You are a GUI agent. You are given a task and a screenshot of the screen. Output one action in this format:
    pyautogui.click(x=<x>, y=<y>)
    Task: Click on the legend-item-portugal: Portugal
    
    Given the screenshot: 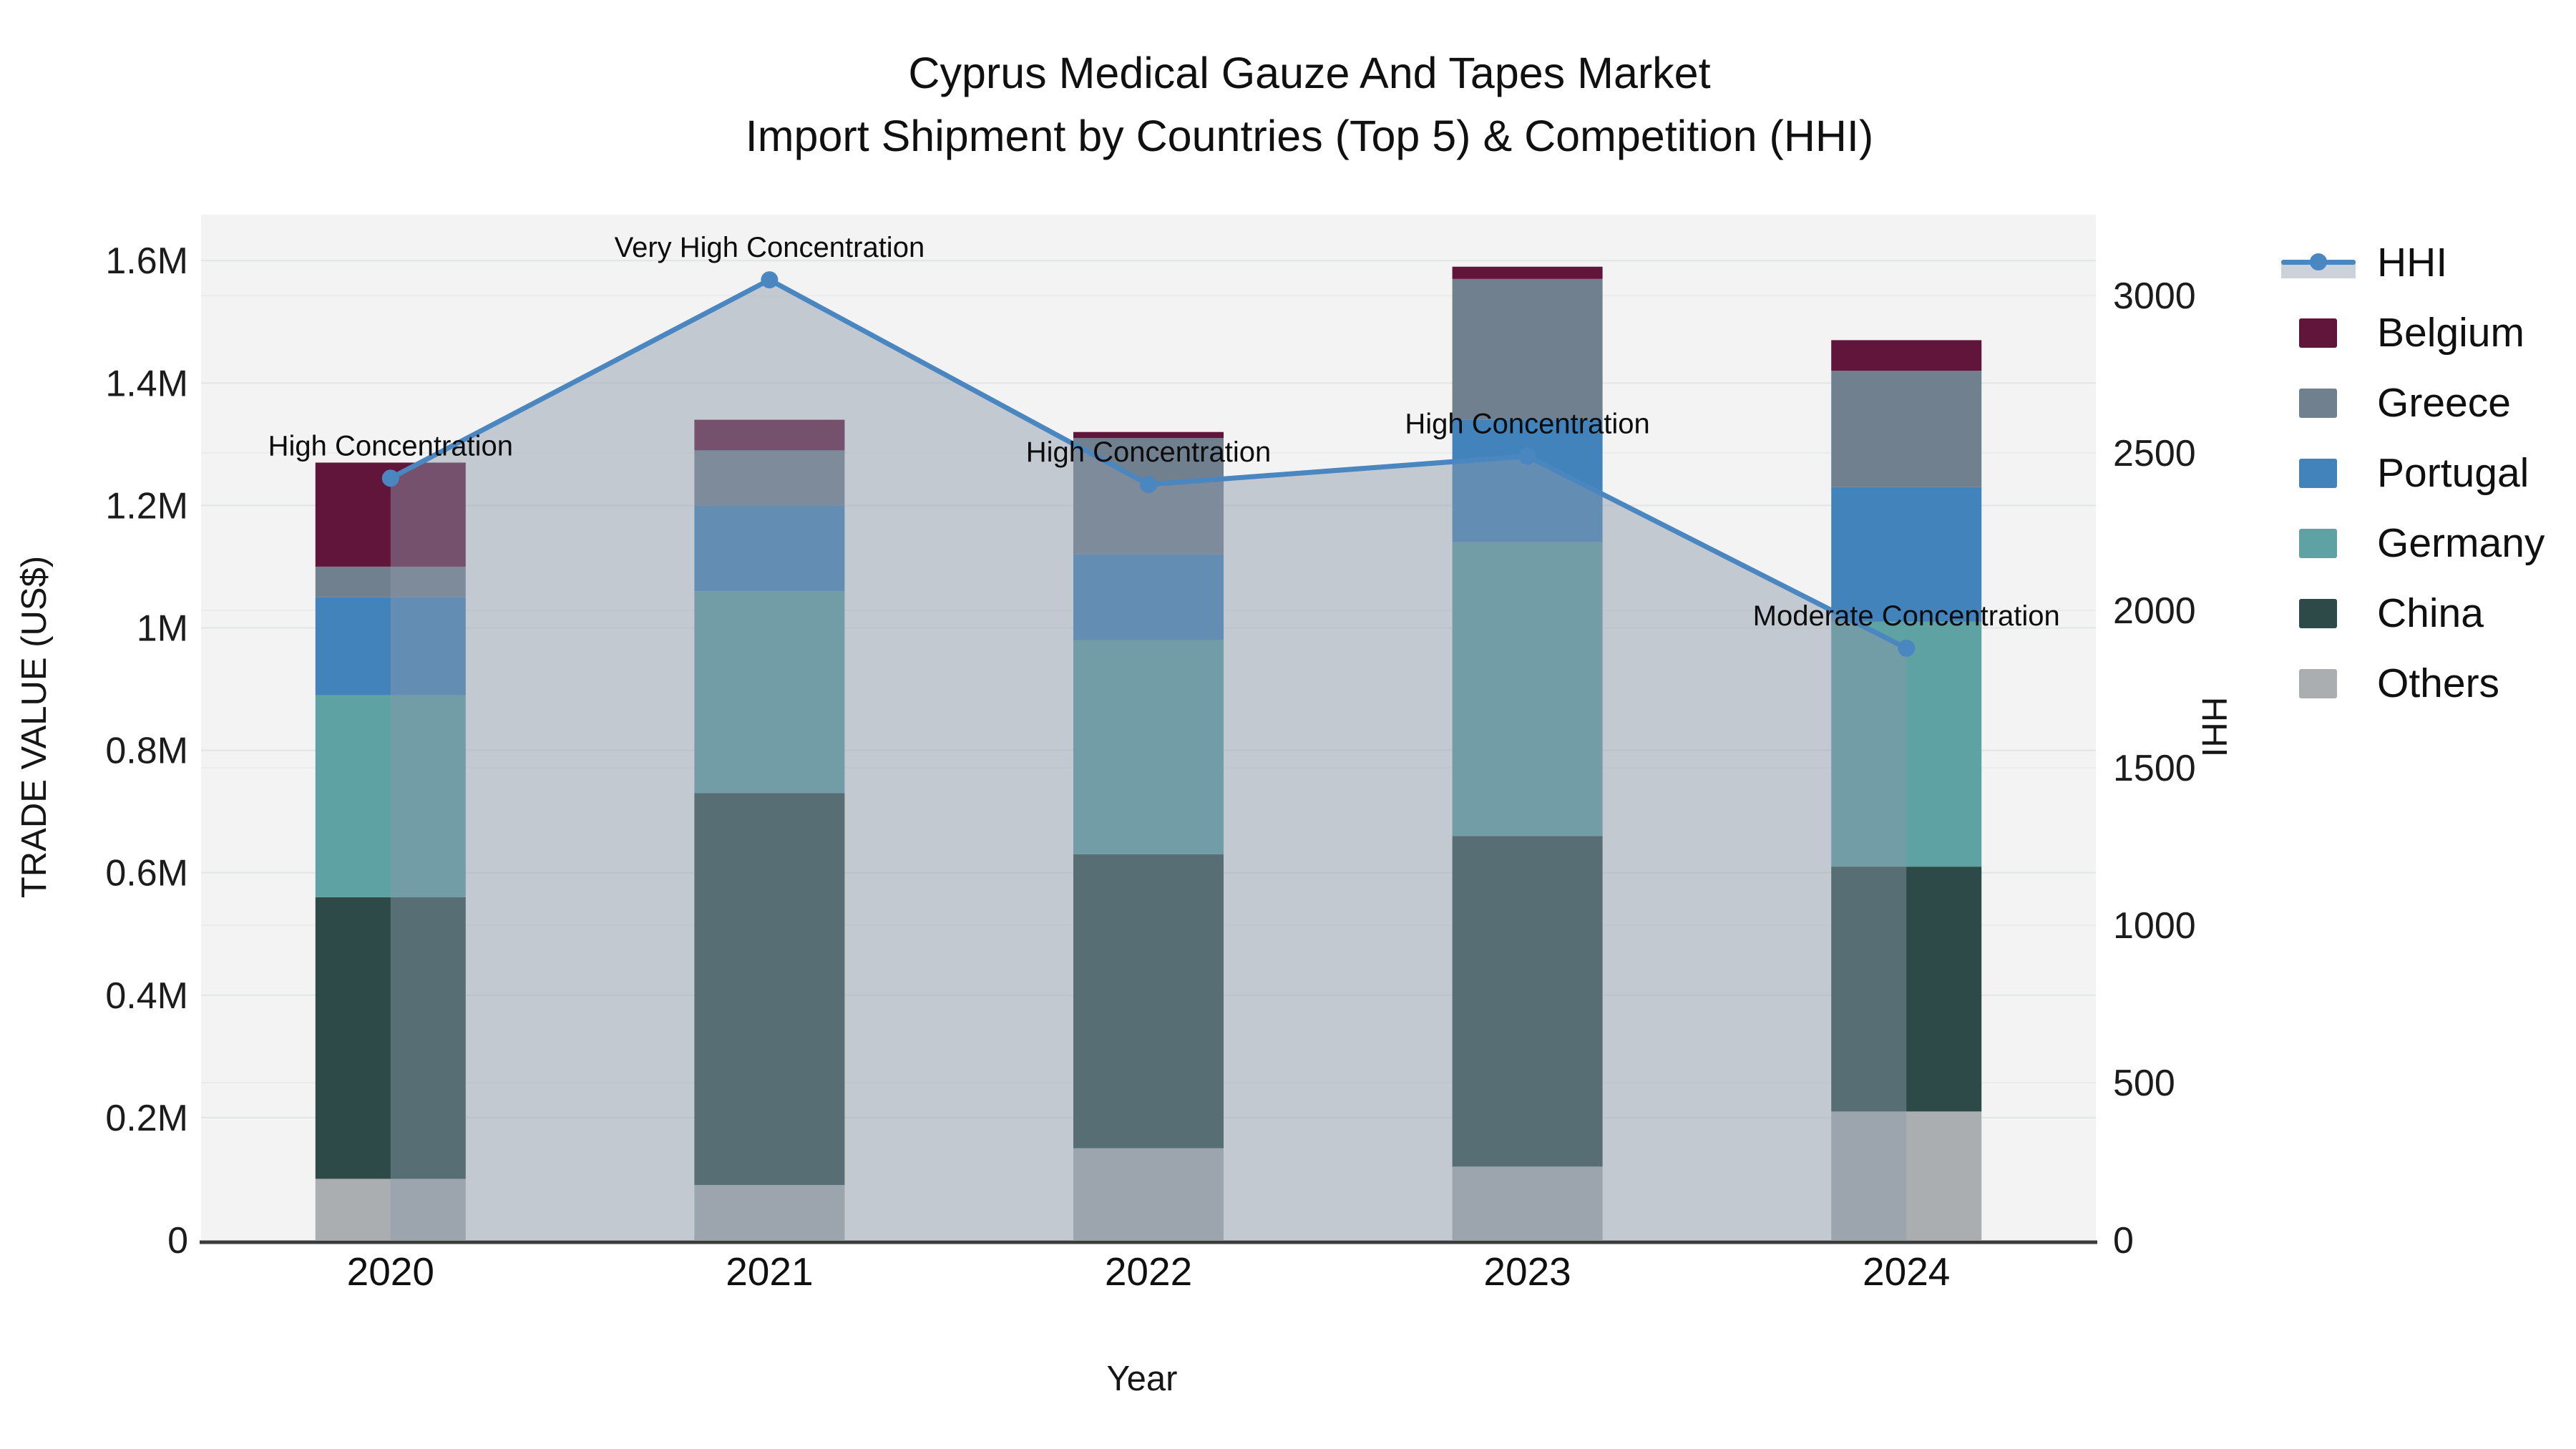 What is the action you would take?
    pyautogui.click(x=2413, y=473)
    